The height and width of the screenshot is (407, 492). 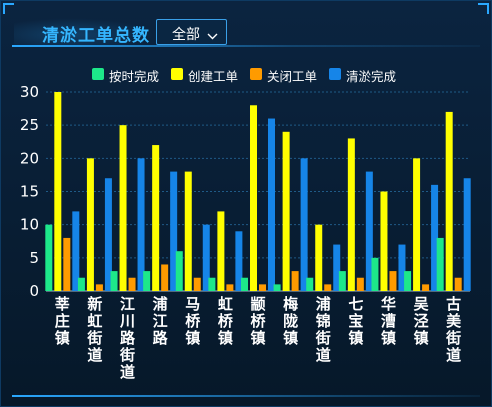 I want to click on y-tick-label: 25, so click(x=29, y=125).